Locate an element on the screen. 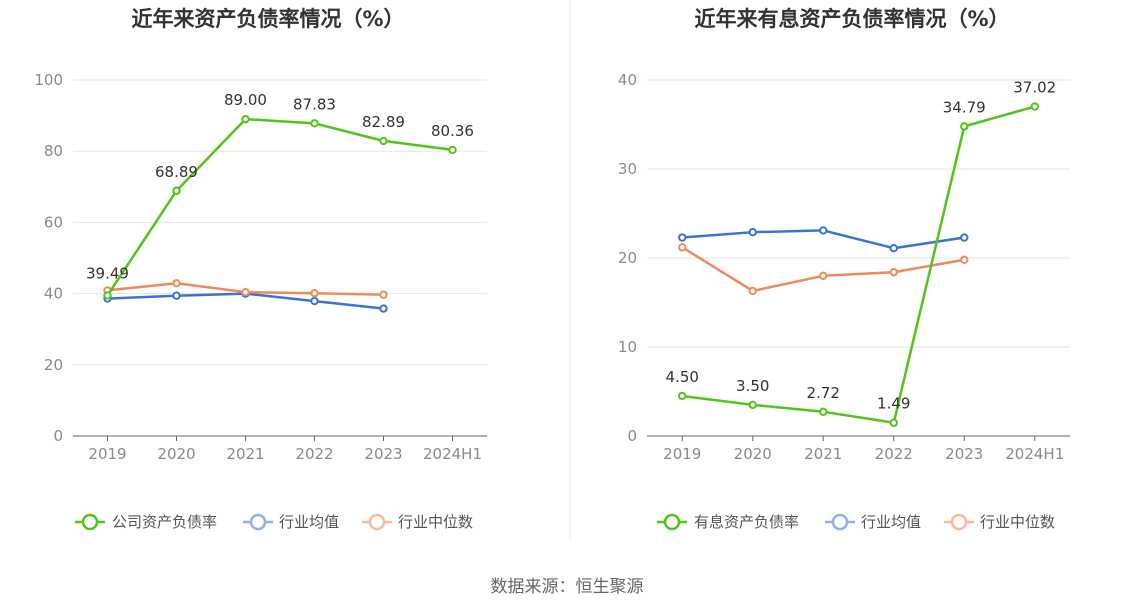 This screenshot has height=612, width=1134. data-label: 87.83 is located at coordinates (314, 104).